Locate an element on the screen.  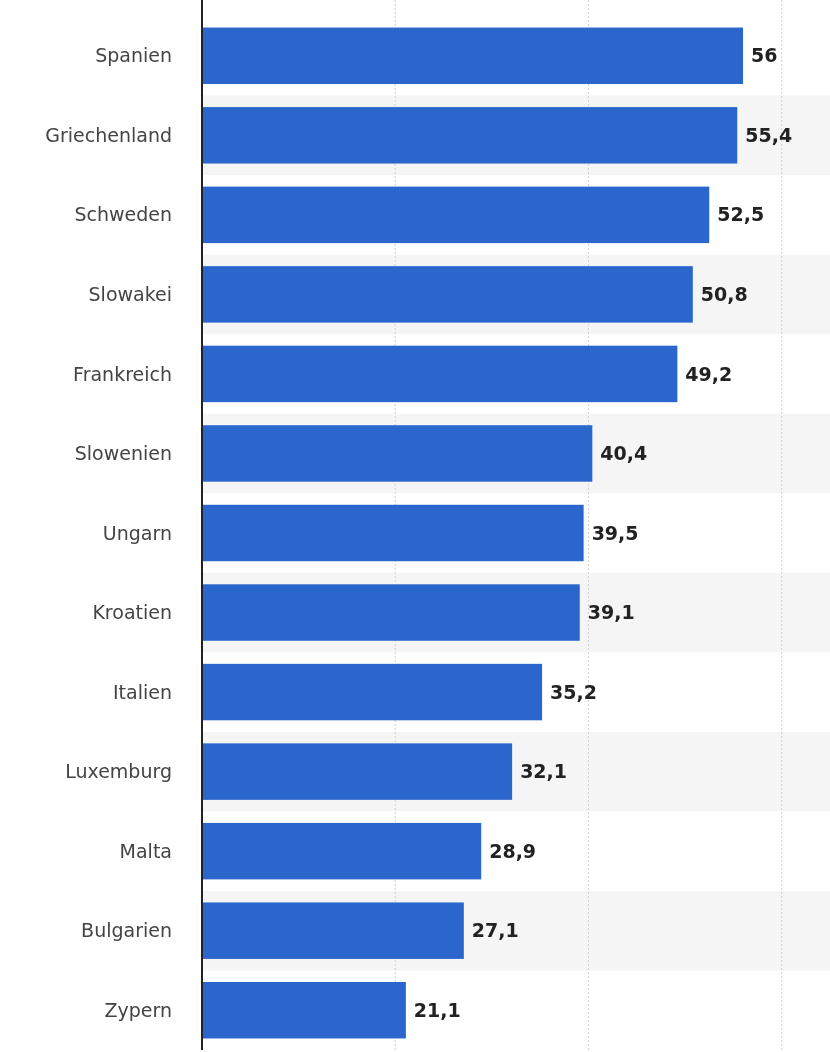
data-label: 39,1 is located at coordinates (611, 612).